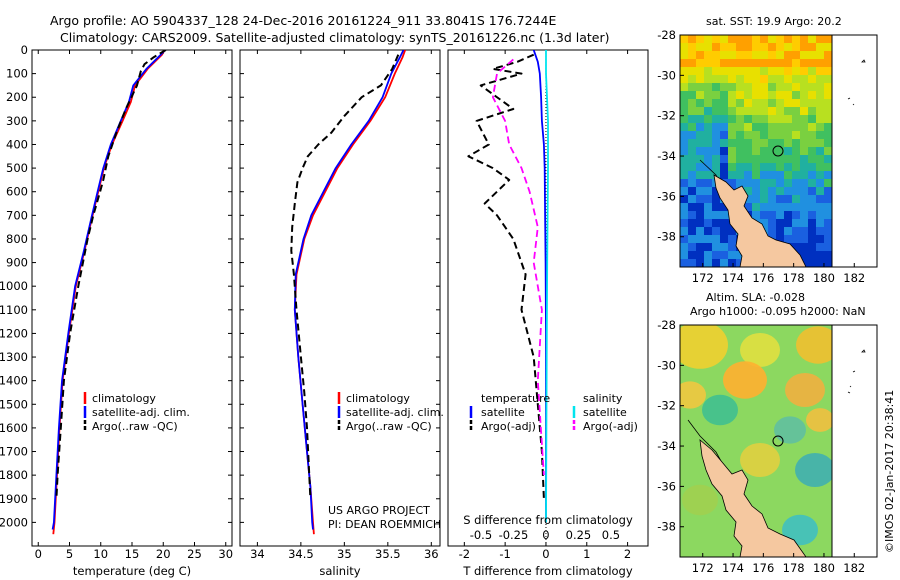 This screenshot has height=580, width=900. I want to click on sst-land-northland, so click(760, 220).